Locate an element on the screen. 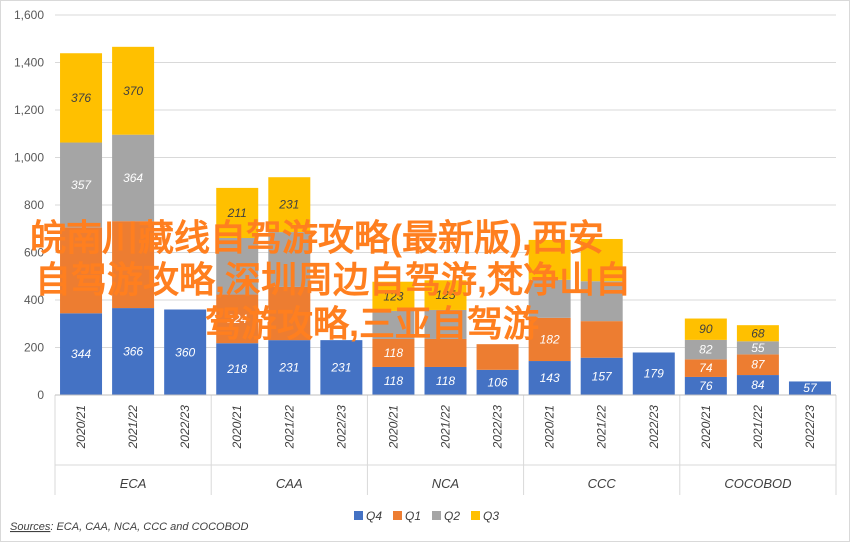  data-label: 364 is located at coordinates (133, 178).